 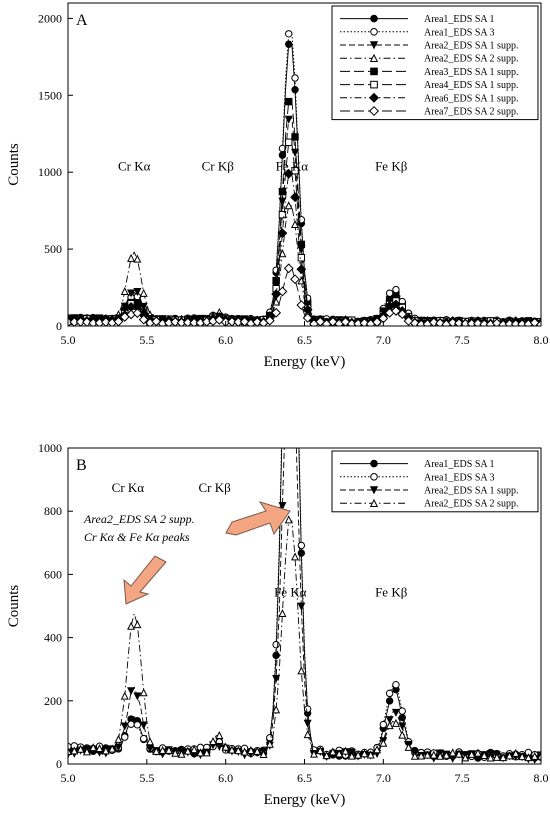 I want to click on legend-entry: Area7_EDS SA 2 supp., so click(x=471, y=112).